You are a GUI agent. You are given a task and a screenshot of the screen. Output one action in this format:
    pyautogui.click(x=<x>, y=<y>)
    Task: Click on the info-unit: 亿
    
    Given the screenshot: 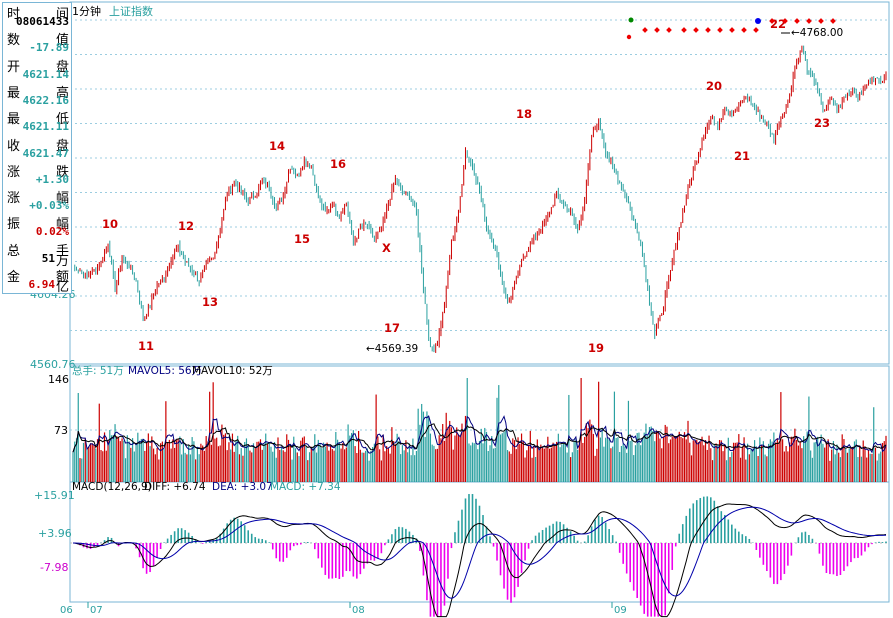 What is the action you would take?
    pyautogui.click(x=62, y=287)
    